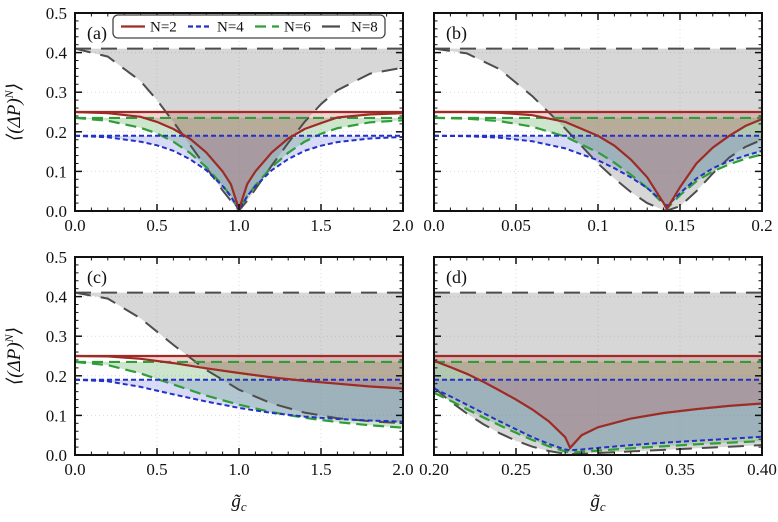 Image resolution: width=778 pixels, height=522 pixels. I want to click on x-tick-label: 0.05, so click(516, 225).